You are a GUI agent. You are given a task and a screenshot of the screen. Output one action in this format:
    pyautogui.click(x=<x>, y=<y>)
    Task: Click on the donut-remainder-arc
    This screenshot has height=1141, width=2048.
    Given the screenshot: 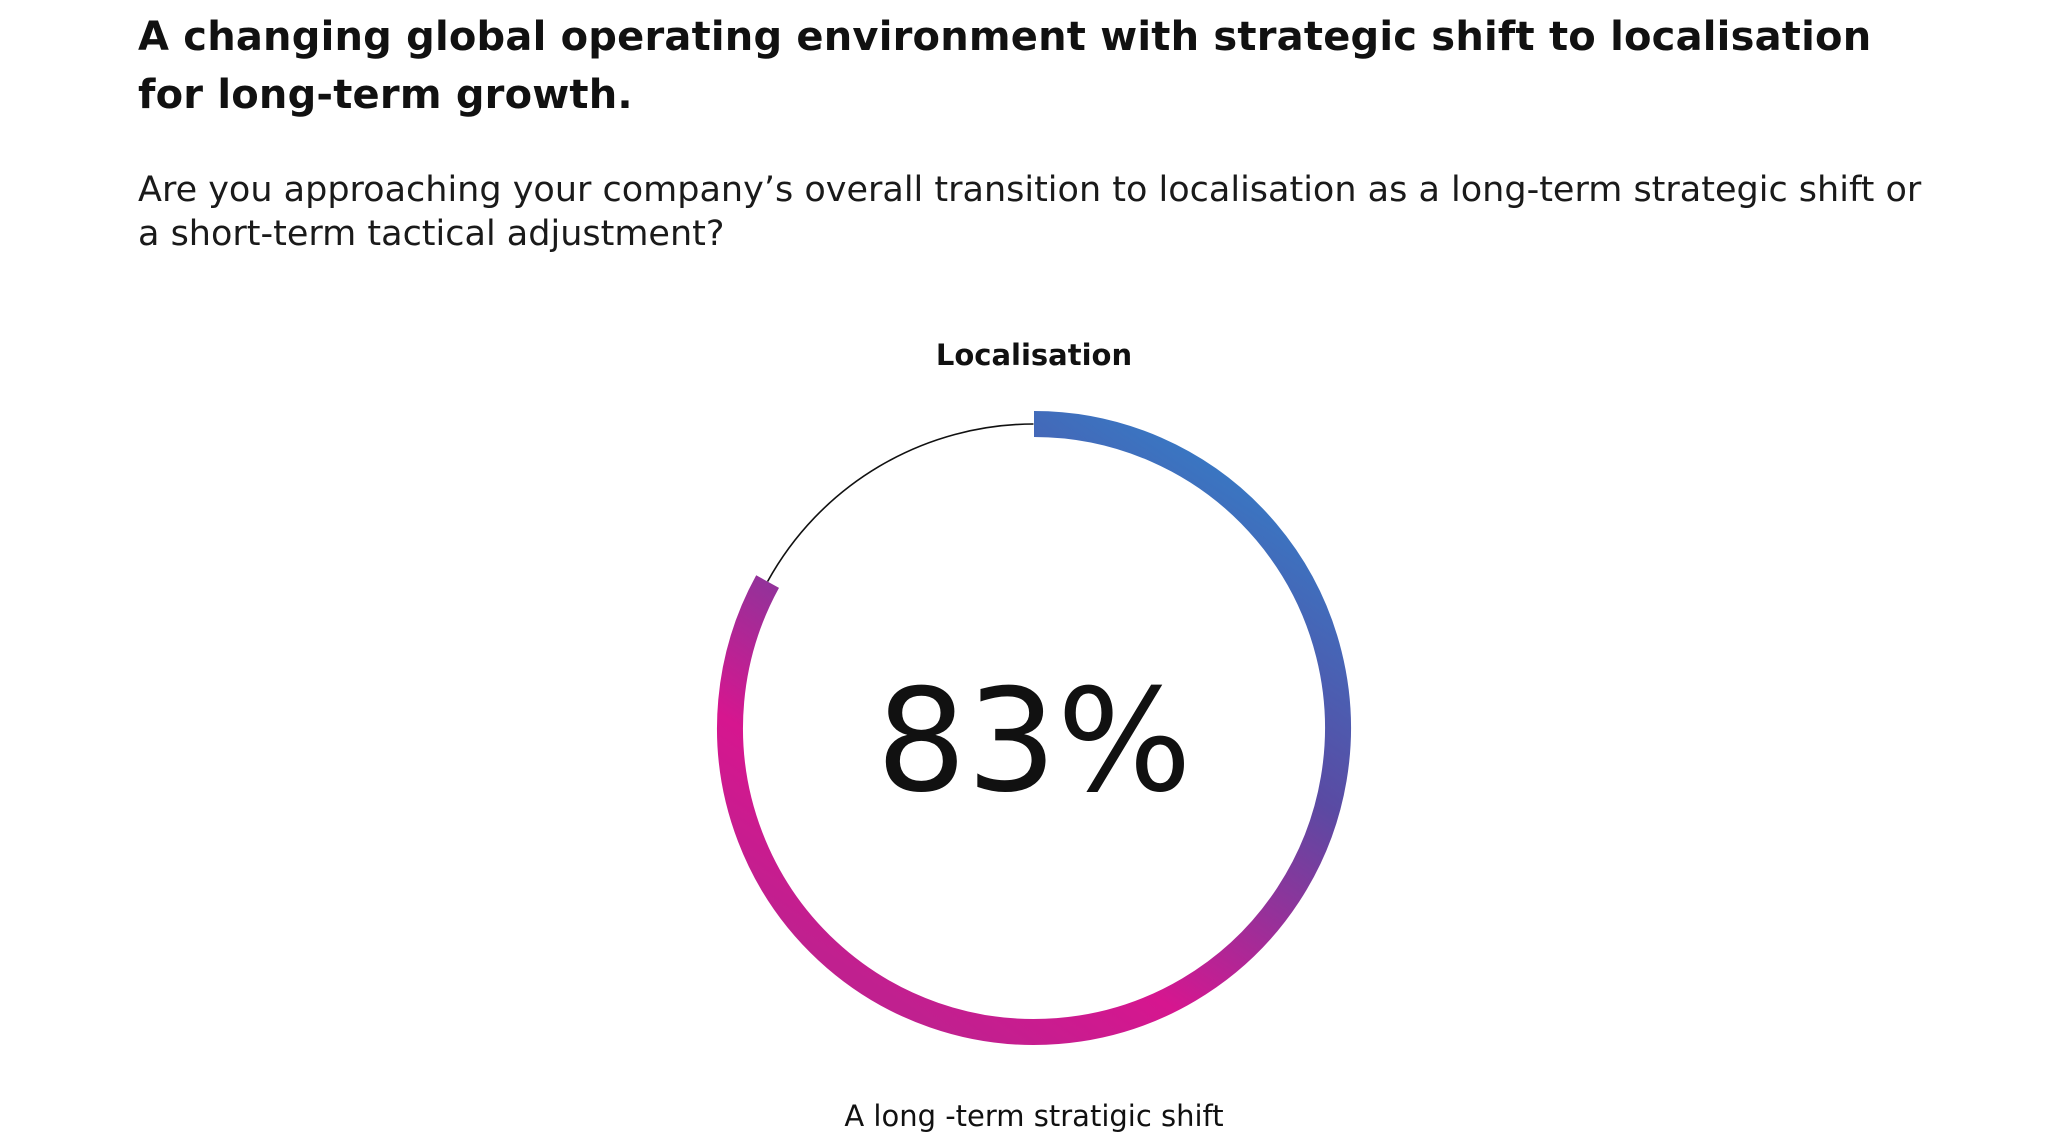 What is the action you would take?
    pyautogui.click(x=900, y=502)
    